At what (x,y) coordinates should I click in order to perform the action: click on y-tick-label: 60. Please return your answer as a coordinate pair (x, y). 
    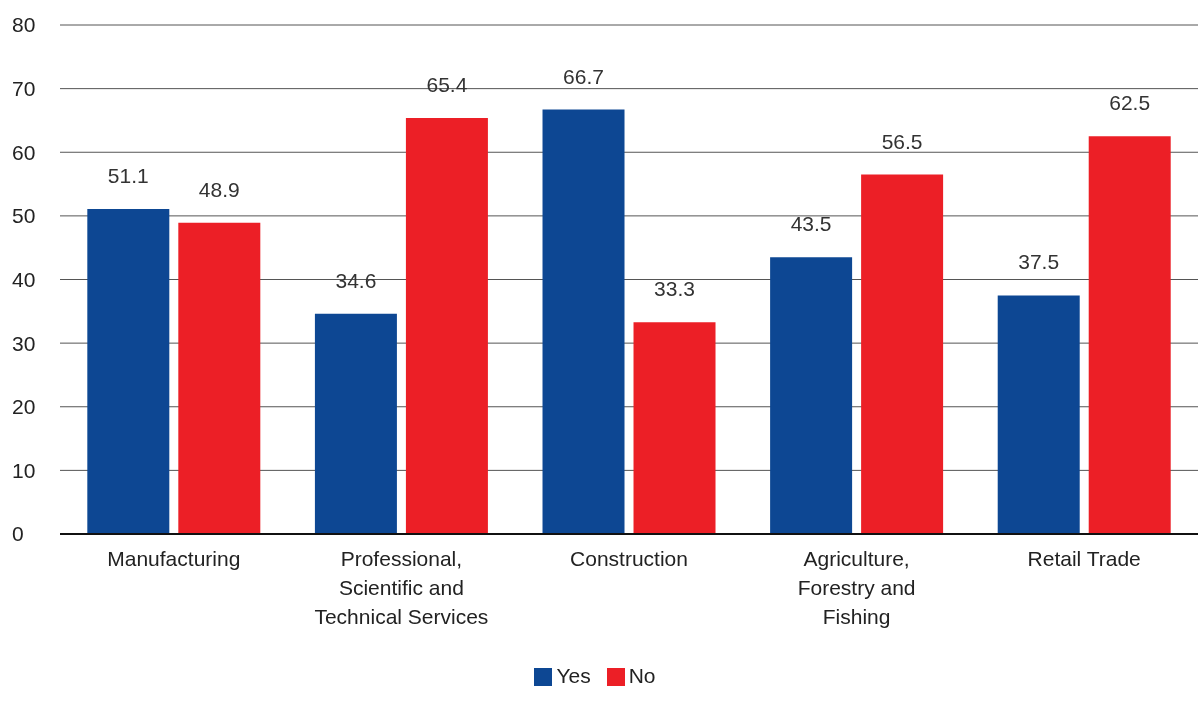
    Looking at the image, I should click on (24, 152).